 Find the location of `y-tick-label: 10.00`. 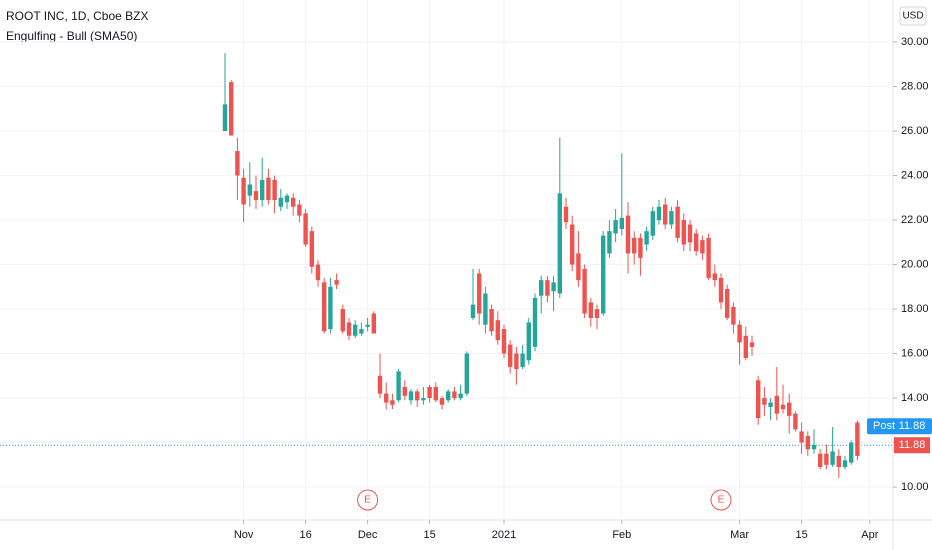

y-tick-label: 10.00 is located at coordinates (915, 487).